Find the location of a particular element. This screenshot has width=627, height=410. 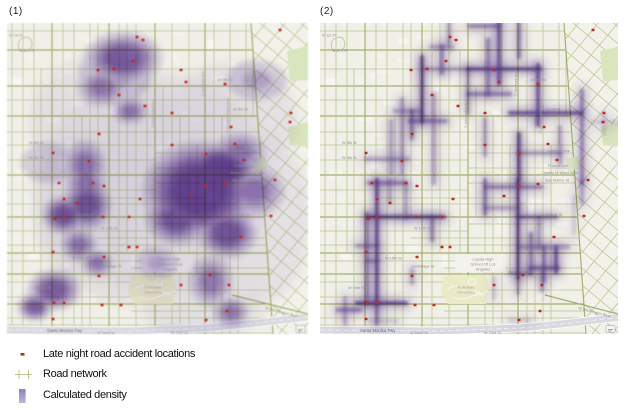

legend-item-density: Calculated density is located at coordinates (63, 395).